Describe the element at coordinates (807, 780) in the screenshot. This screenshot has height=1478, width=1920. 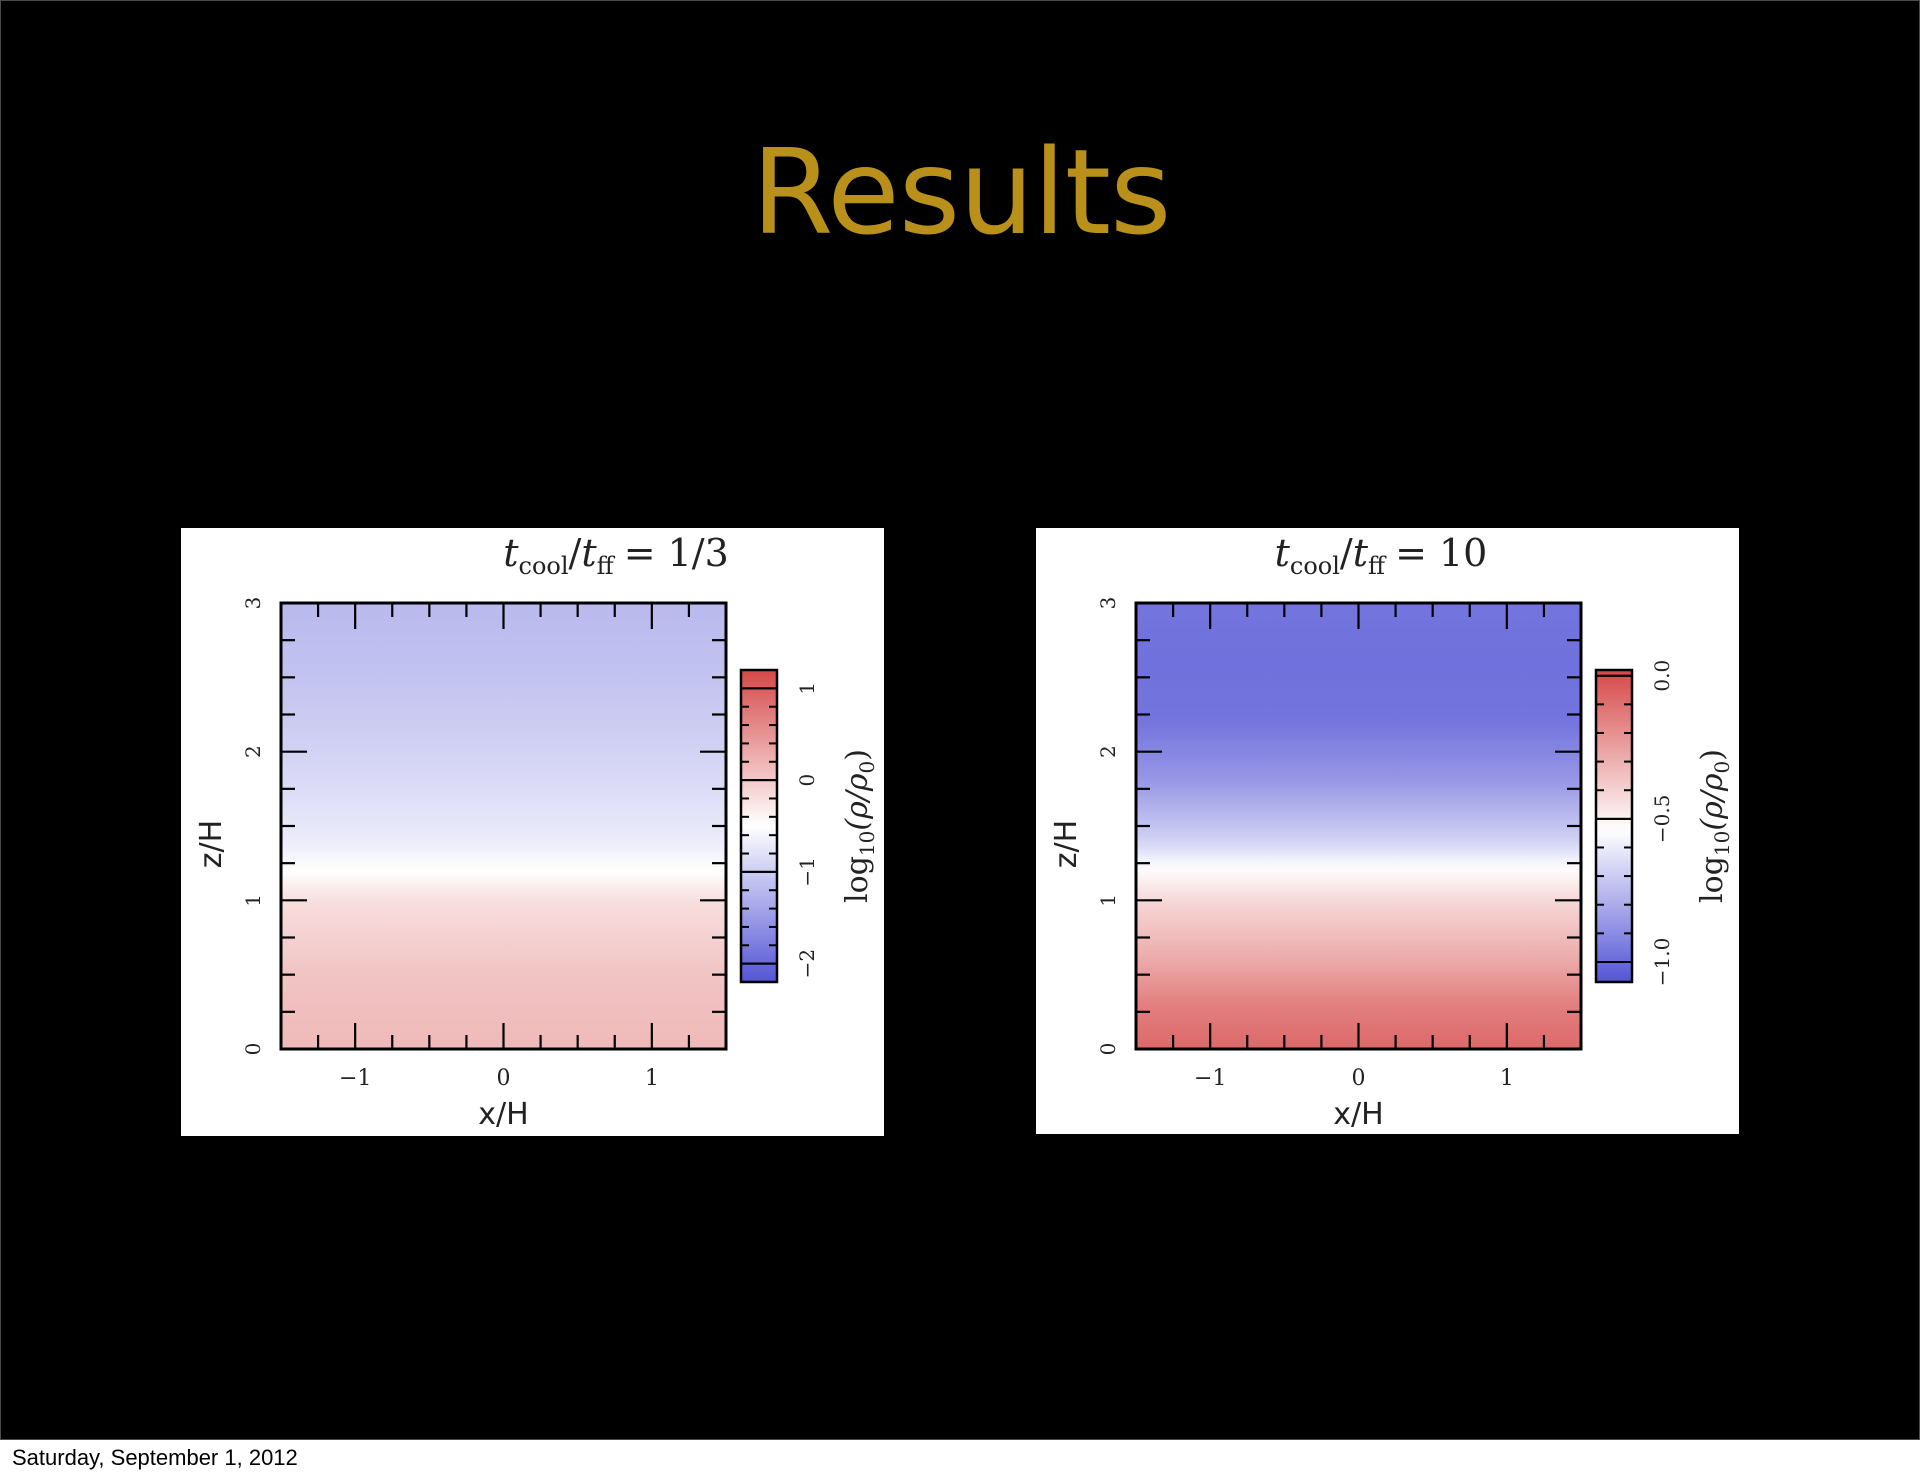
I see `colorbar-tick-label: 0` at that location.